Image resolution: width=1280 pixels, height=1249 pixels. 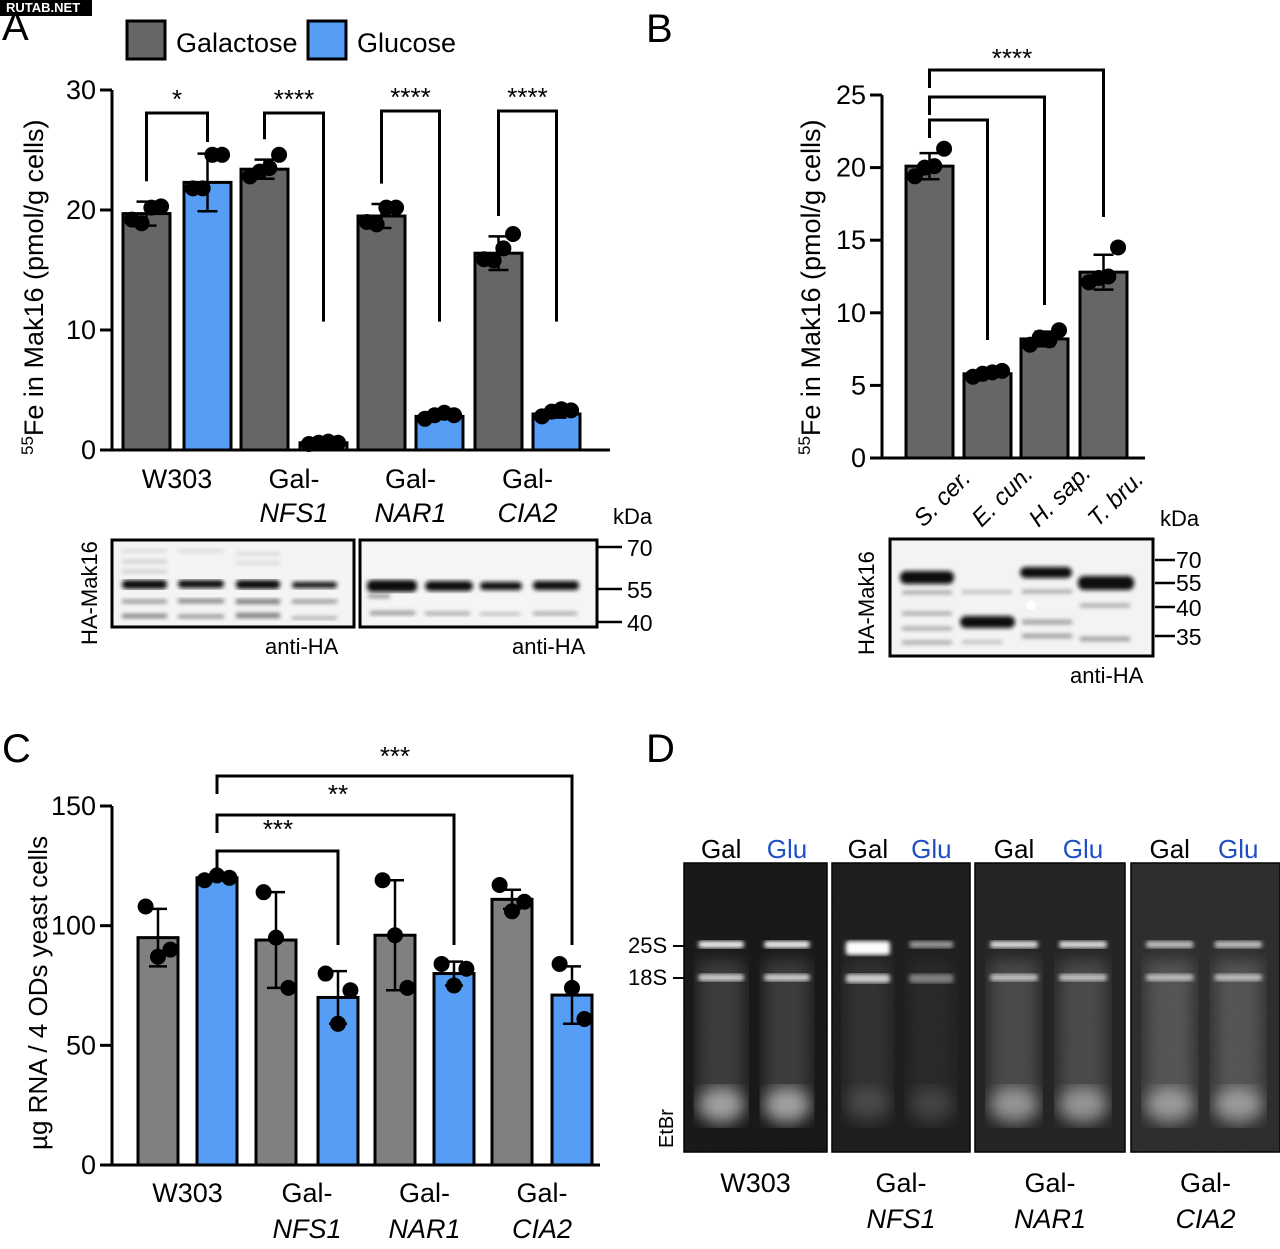 I want to click on blot-a-markers: 70 55 40, so click(x=625, y=585).